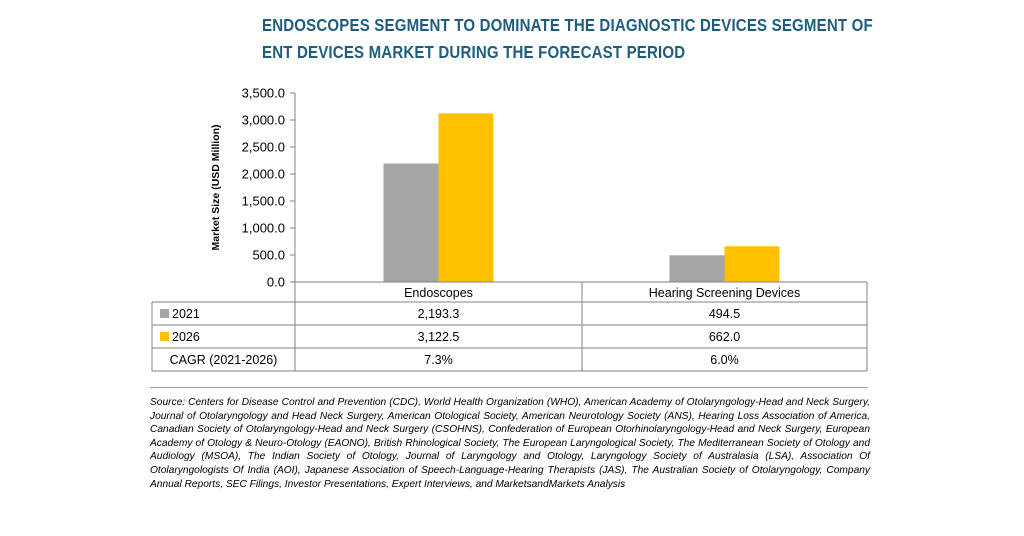  I want to click on y-axis-title: Market Size (USD Million), so click(216, 187).